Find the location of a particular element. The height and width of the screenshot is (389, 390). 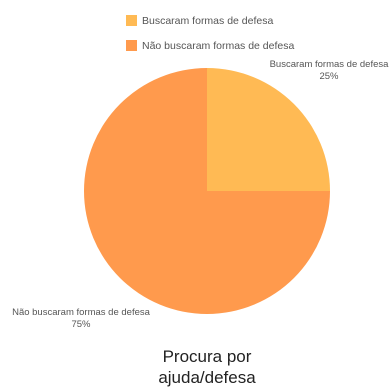

chart-title-line-1: Procura por is located at coordinates (207, 356).